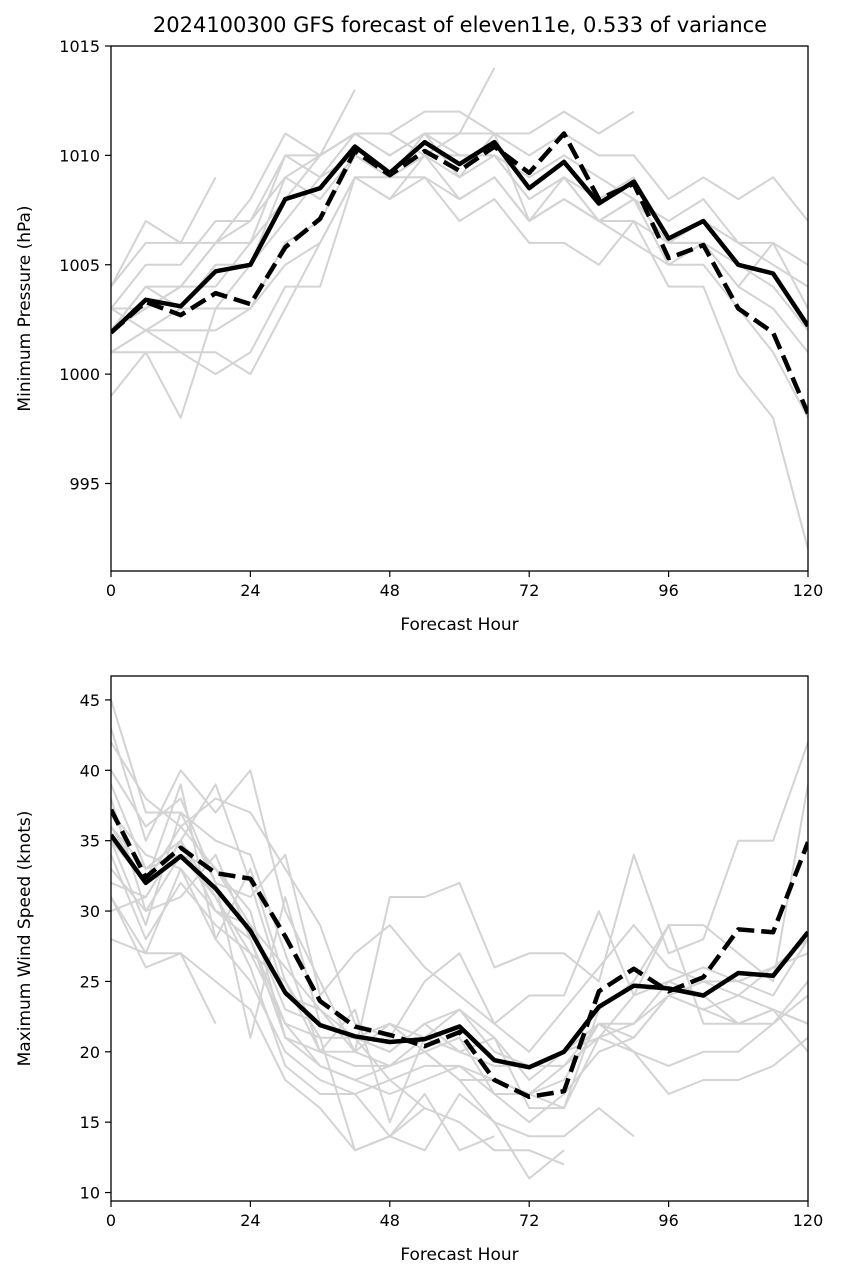  Describe the element at coordinates (90, 1122) in the screenshot. I see `wind-y-tick-label: 15` at that location.